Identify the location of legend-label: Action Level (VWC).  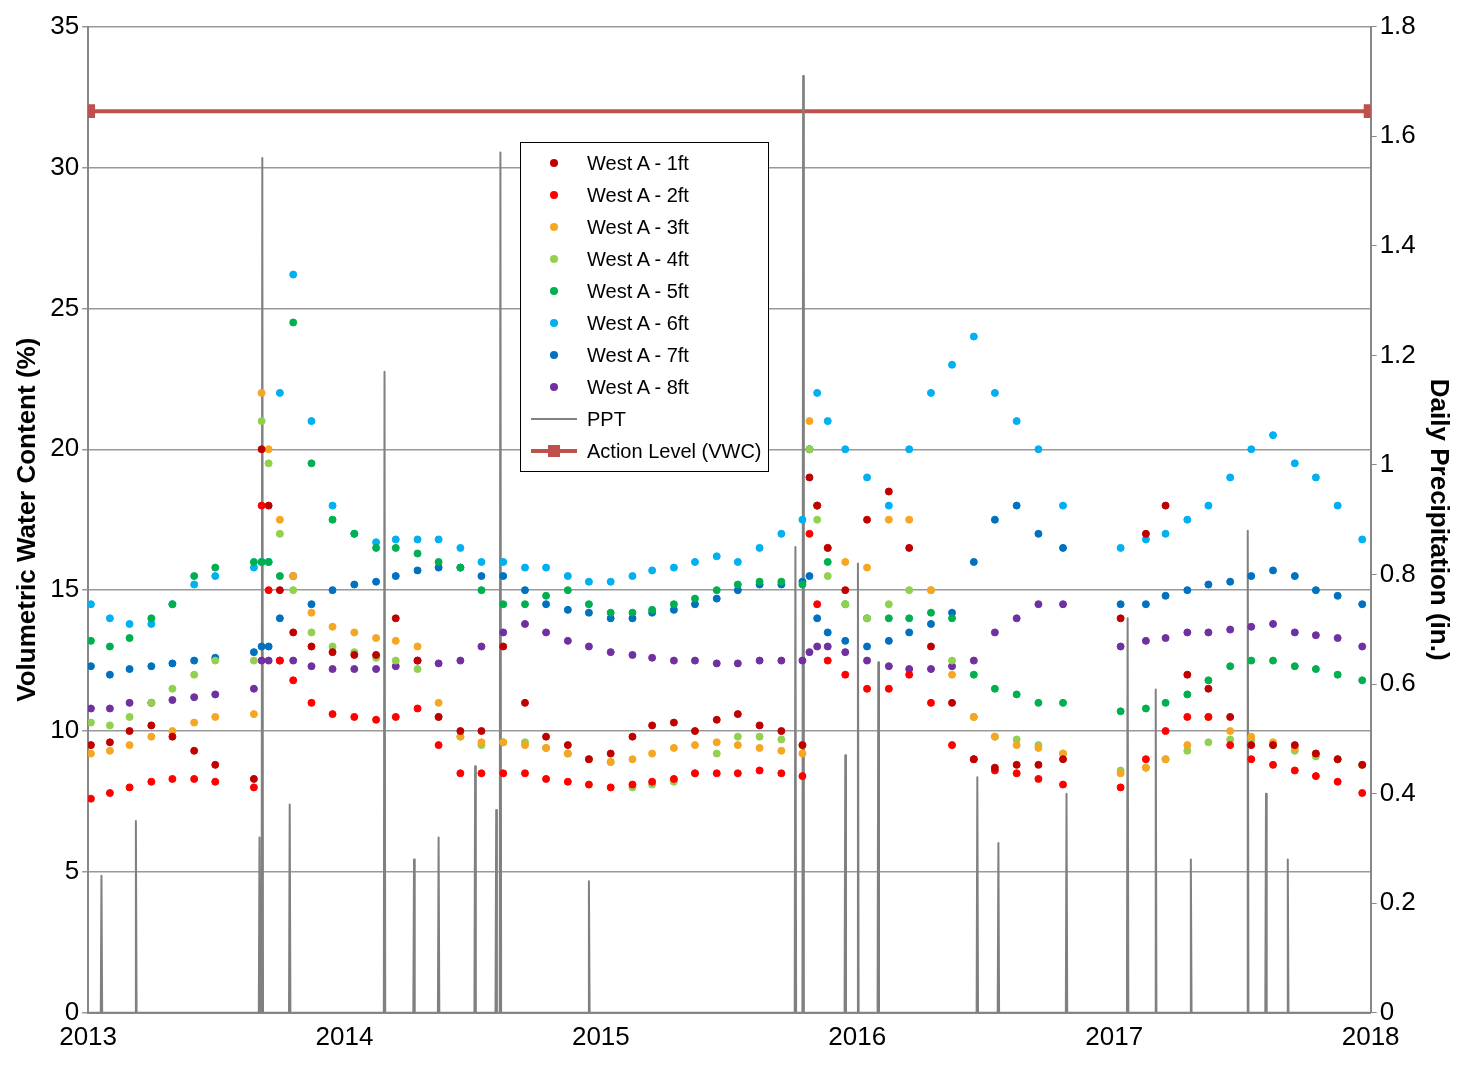
(674, 451).